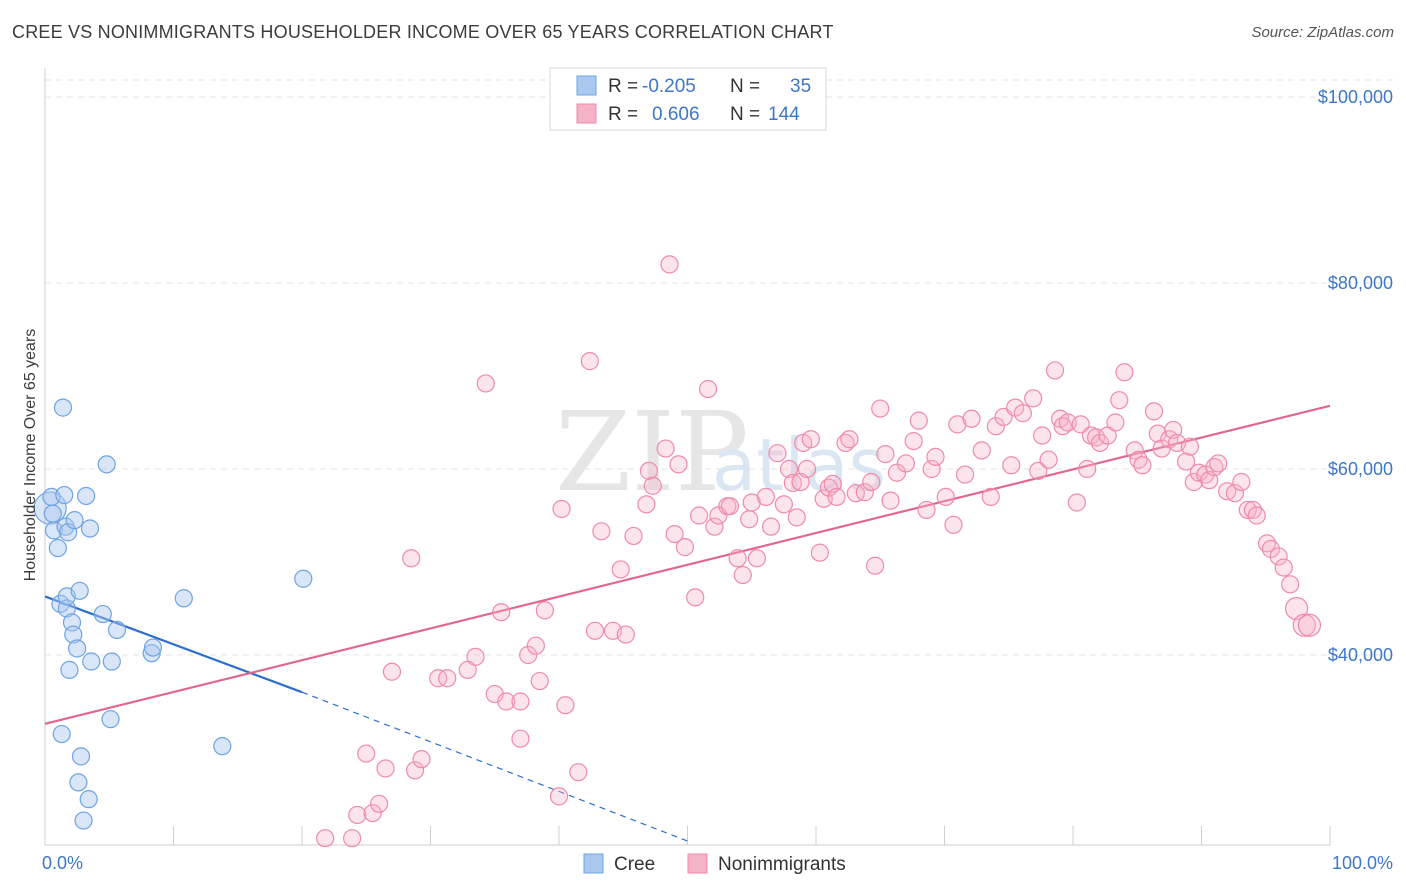  Describe the element at coordinates (593, 863) in the screenshot. I see `bottom-legend-swatch-cree` at that location.